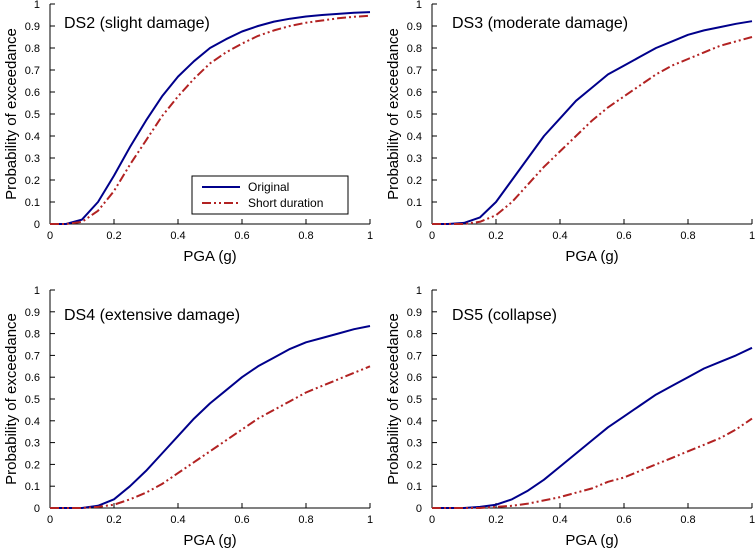  Describe the element at coordinates (152, 315) in the screenshot. I see `chart-title: DS4 (extensive damage)` at that location.